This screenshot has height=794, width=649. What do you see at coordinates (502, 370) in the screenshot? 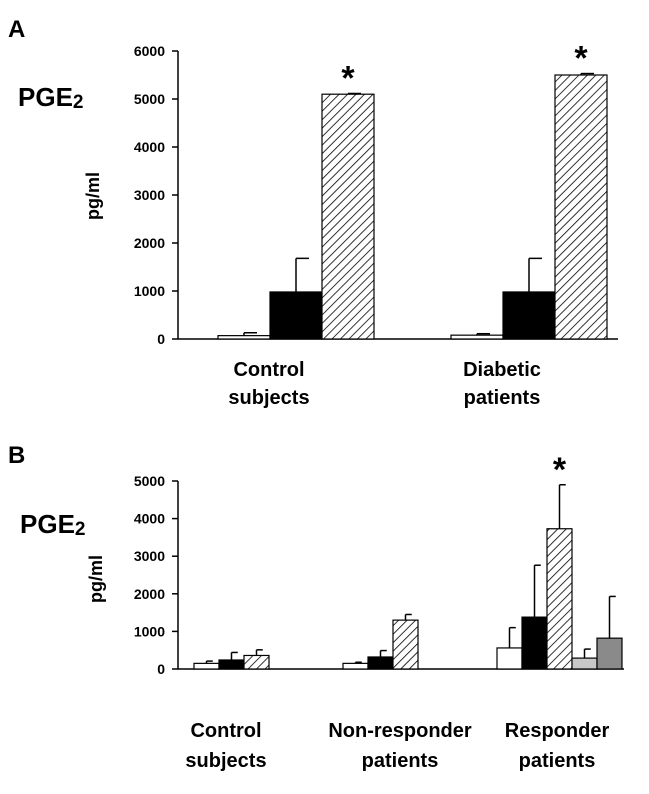
I see `category-label: Diabetic` at bounding box center [502, 370].